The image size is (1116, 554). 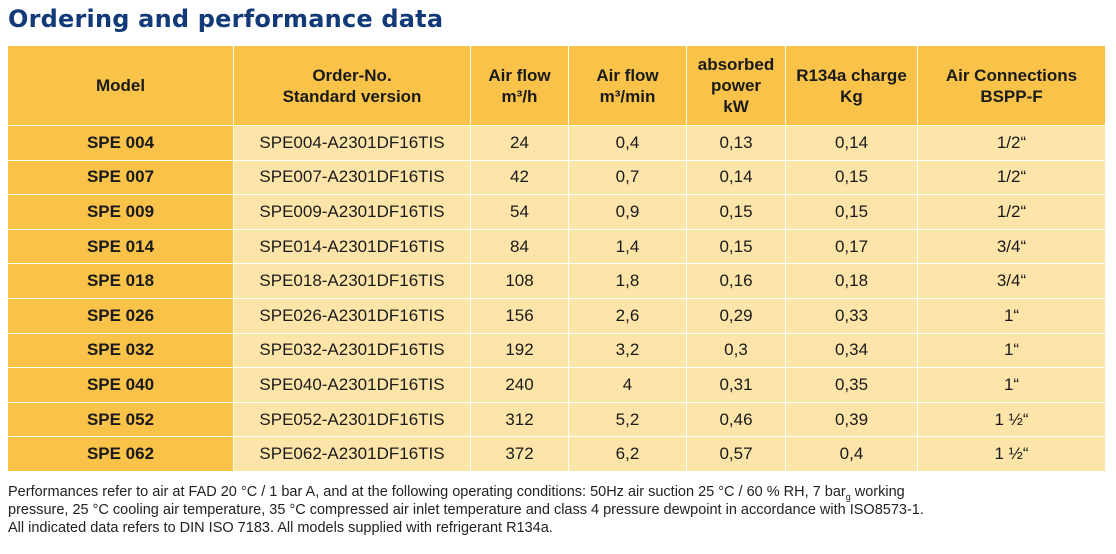 I want to click on footnote-line-1-end: working, so click(x=877, y=492).